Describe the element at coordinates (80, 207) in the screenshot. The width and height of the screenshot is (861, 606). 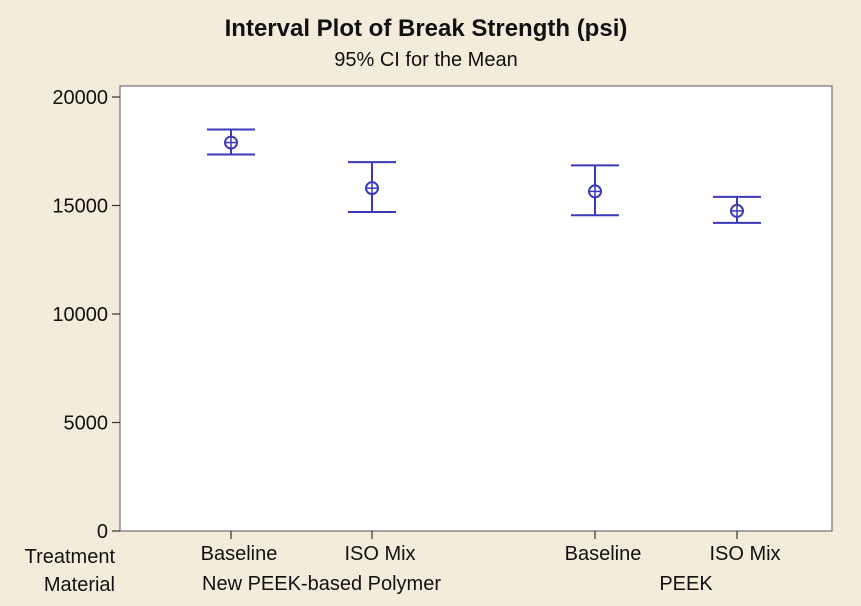
I see `y-tick-label: 15000` at that location.